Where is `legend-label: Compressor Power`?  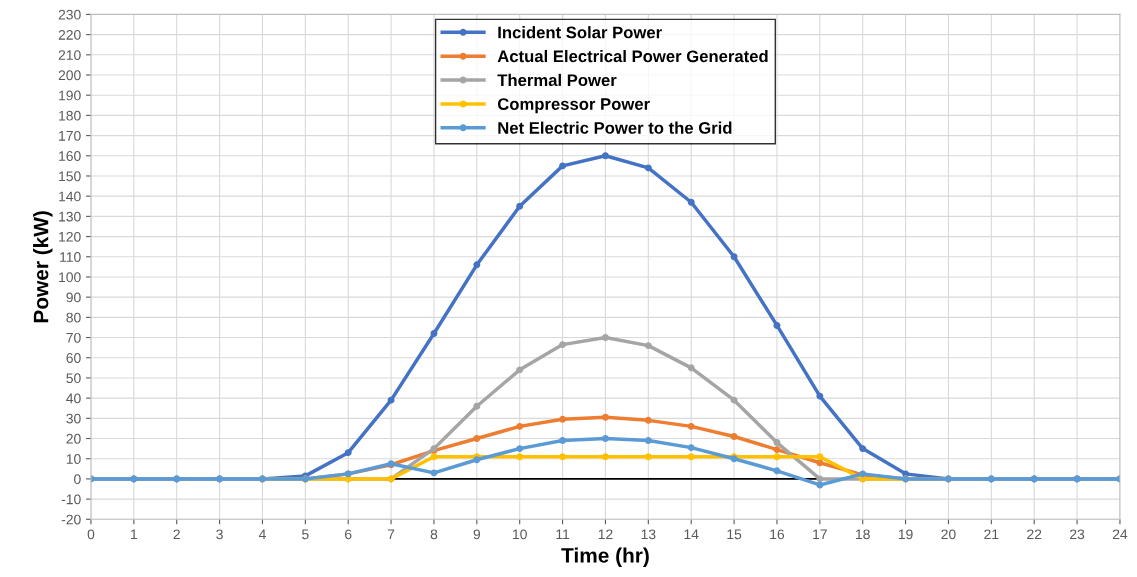
legend-label: Compressor Power is located at coordinates (573, 106).